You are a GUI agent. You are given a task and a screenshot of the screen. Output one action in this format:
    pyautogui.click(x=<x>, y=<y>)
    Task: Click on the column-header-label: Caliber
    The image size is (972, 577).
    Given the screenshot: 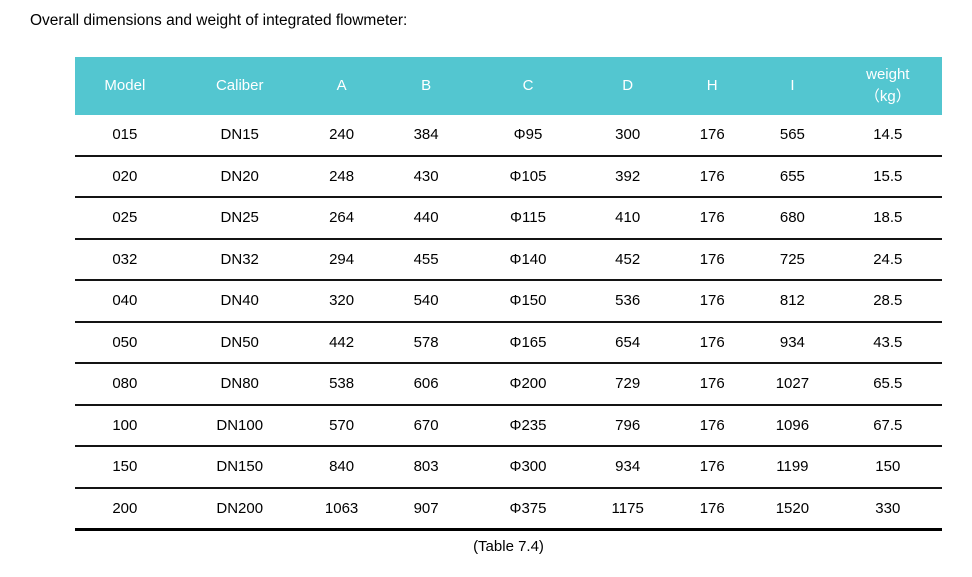 What is the action you would take?
    pyautogui.click(x=239, y=85)
    